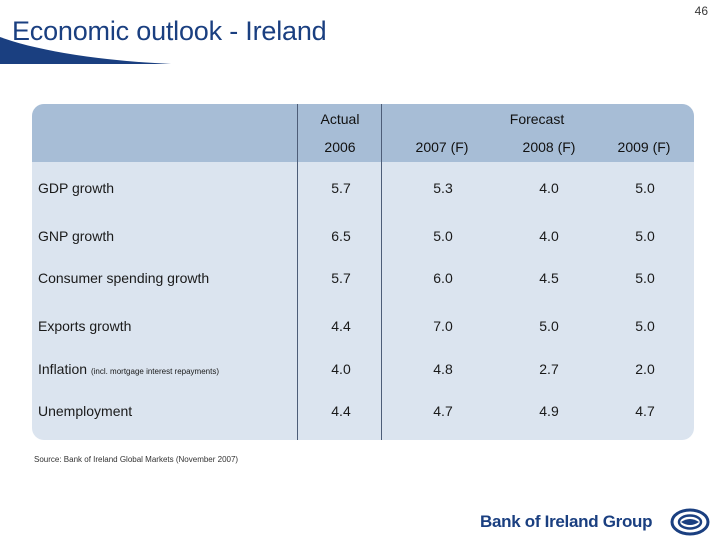 The image size is (720, 540). Describe the element at coordinates (85, 411) in the screenshot. I see `row-label-unemployment: Unemployment` at that location.